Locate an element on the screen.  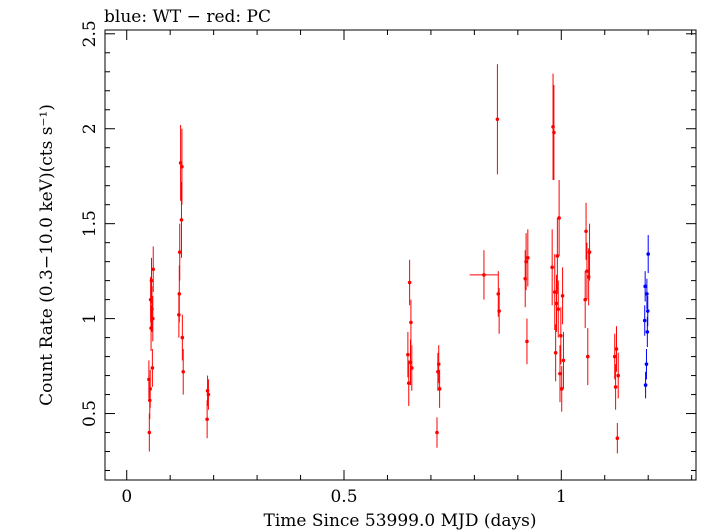
y-tick-label: 0.5 is located at coordinates (90, 413).